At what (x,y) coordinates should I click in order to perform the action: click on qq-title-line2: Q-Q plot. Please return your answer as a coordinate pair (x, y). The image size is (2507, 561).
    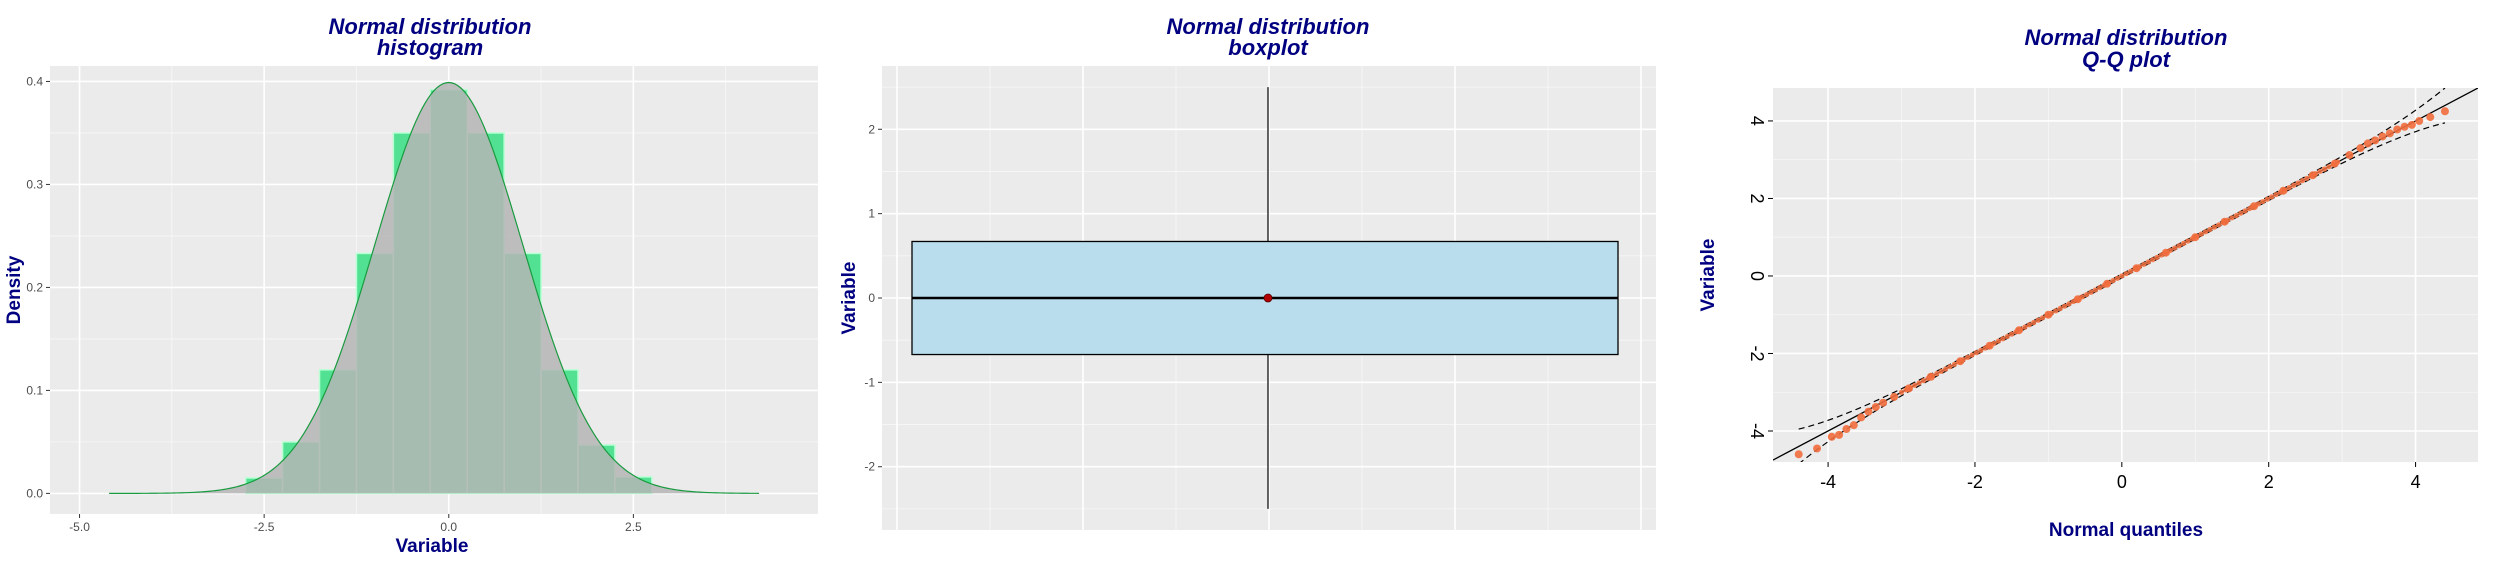
    Looking at the image, I should click on (2127, 59).